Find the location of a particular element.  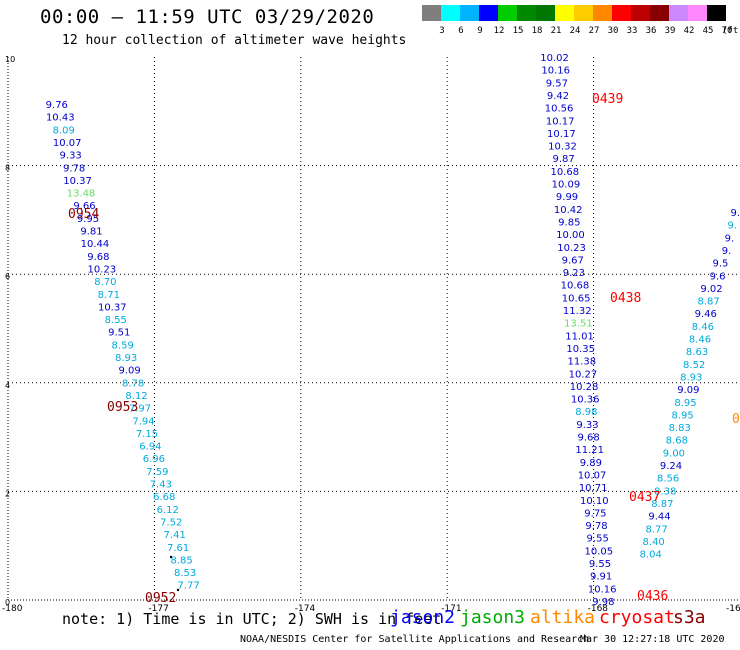

wave-height-label: 9.44 is located at coordinates (659, 517).